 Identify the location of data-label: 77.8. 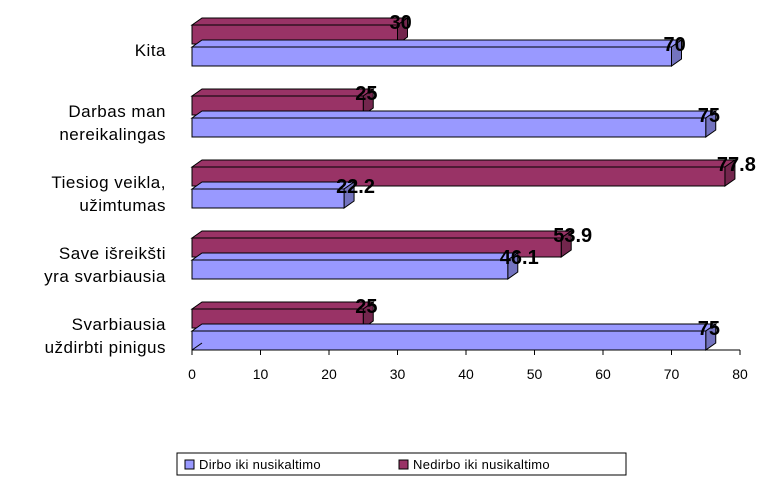
(736, 165).